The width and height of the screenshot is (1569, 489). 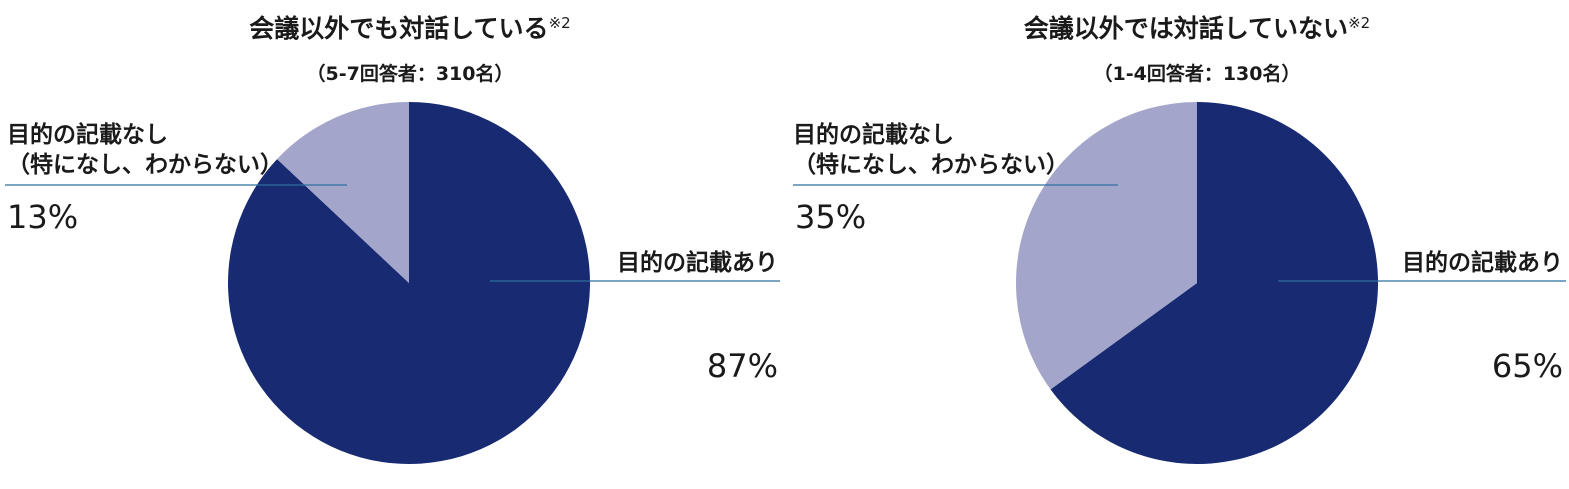 I want to click on slice-label-left-no-purpose-line2: （特になし、わからない）, so click(x=145, y=164).